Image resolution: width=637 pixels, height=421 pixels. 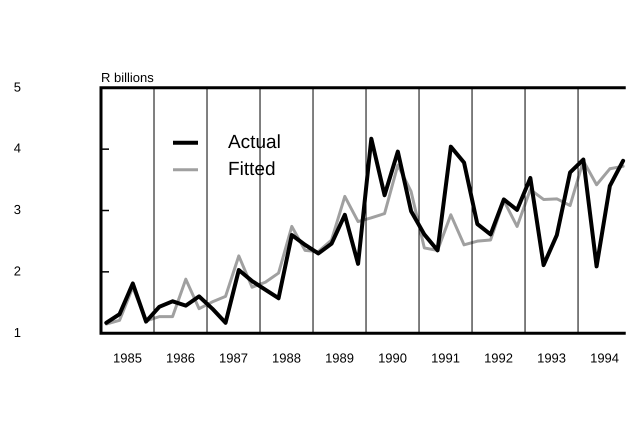 I want to click on y-tick-label: 2, so click(x=17, y=270).